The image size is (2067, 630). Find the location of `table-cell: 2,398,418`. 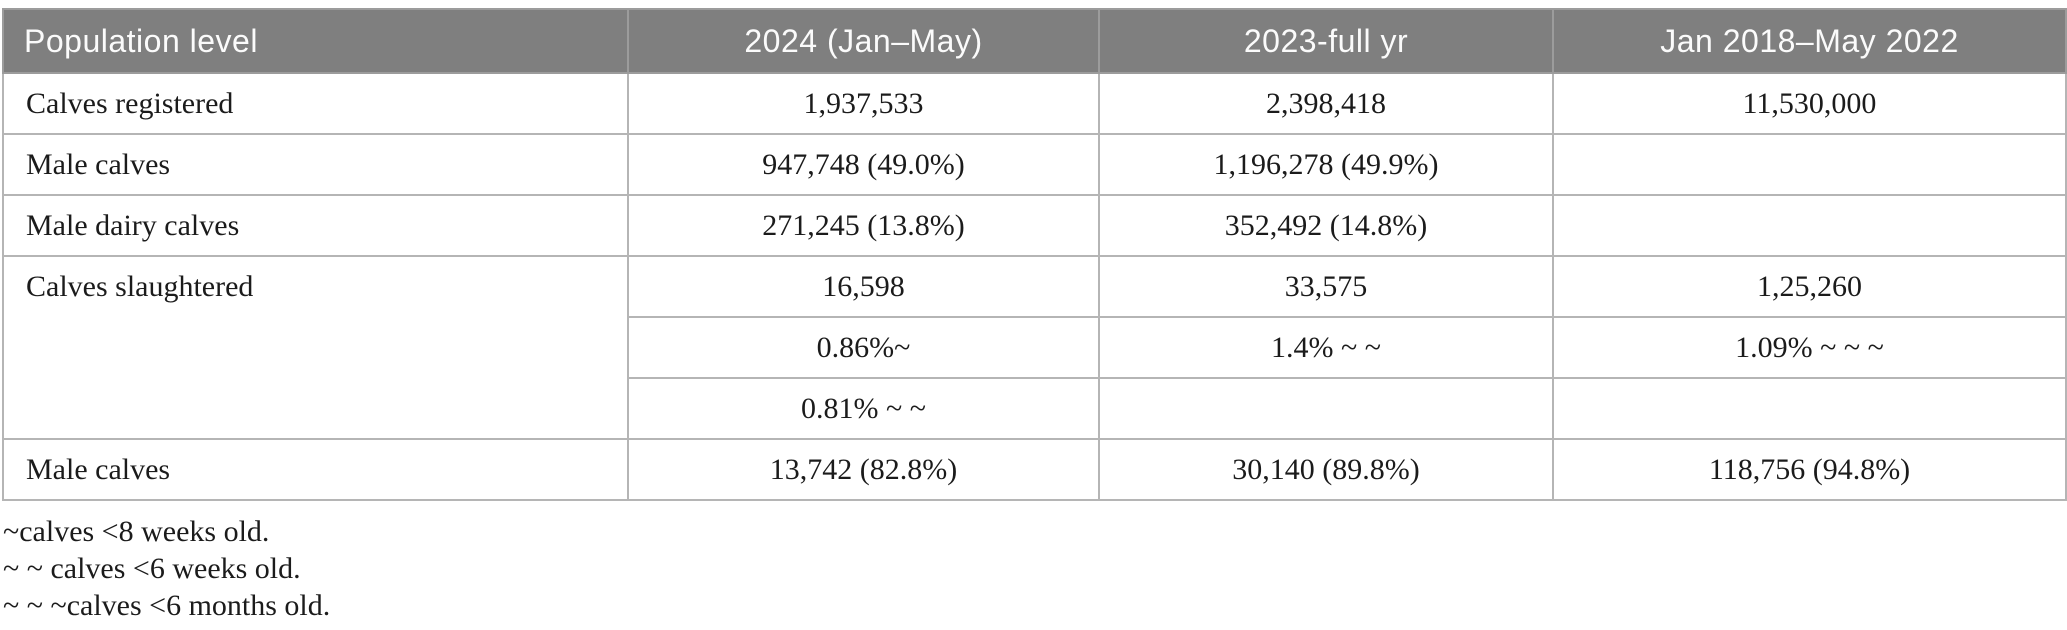

table-cell: 2,398,418 is located at coordinates (1326, 103).